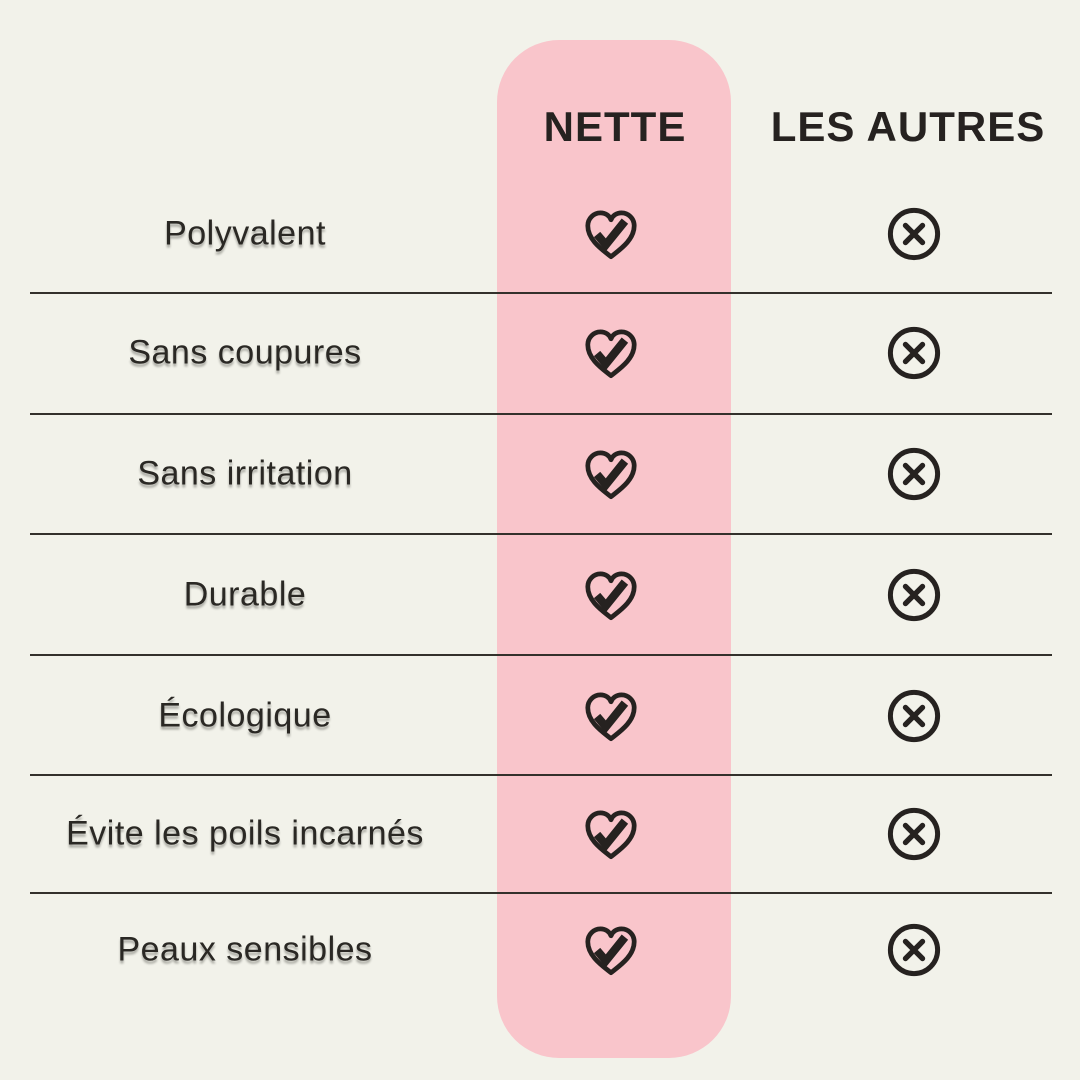 This screenshot has height=1080, width=1080. What do you see at coordinates (245, 594) in the screenshot?
I see `feature-label: Durable` at bounding box center [245, 594].